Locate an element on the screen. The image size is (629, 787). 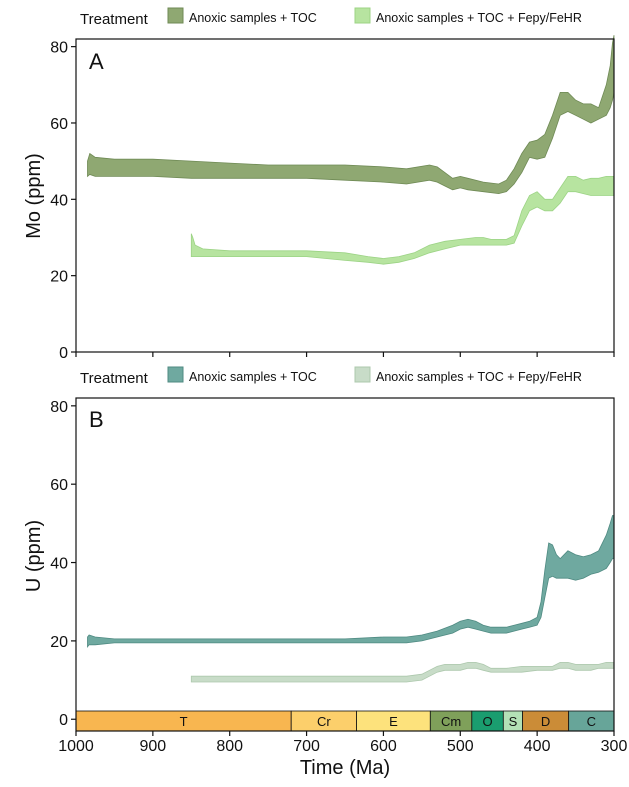
plot-b-xtick-label-2: 800 is located at coordinates (229, 746).